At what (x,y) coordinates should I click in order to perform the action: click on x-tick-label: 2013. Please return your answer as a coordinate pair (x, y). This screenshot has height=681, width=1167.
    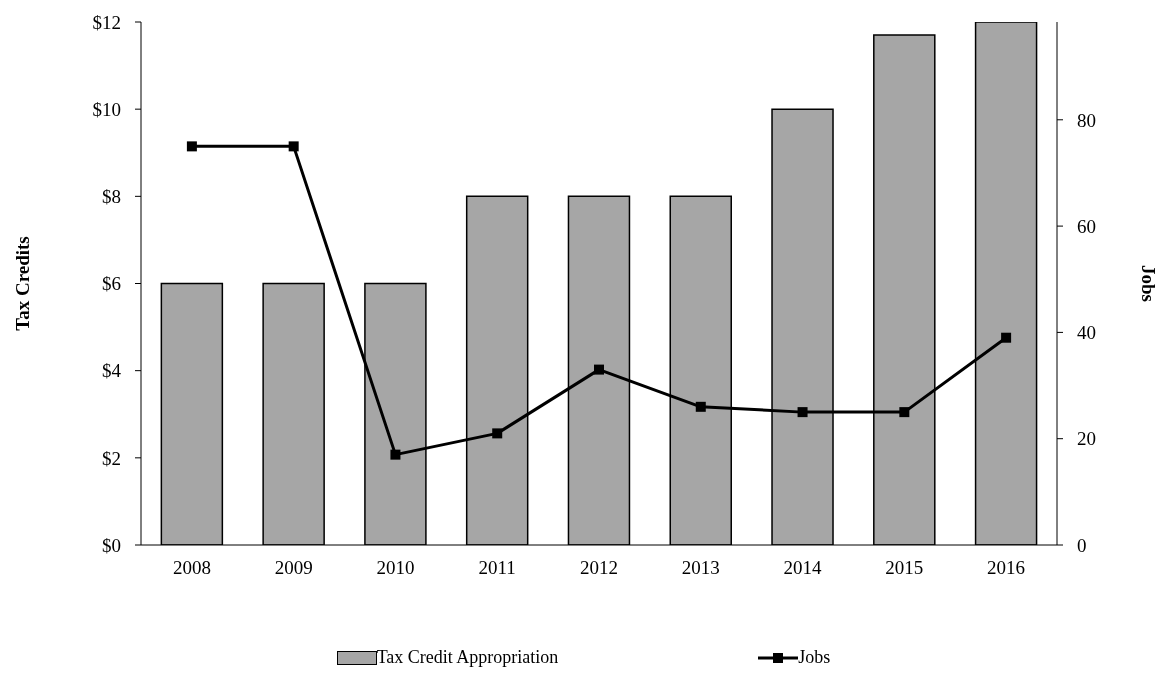
    Looking at the image, I should click on (700, 568).